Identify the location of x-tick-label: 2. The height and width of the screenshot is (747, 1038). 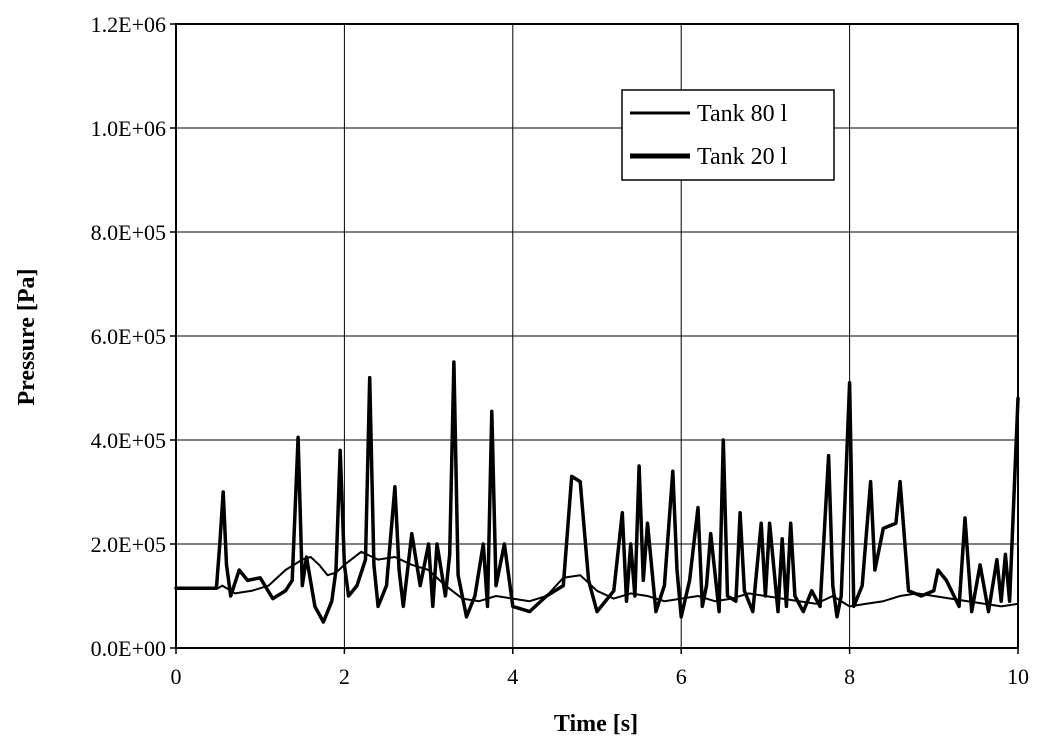
(344, 676).